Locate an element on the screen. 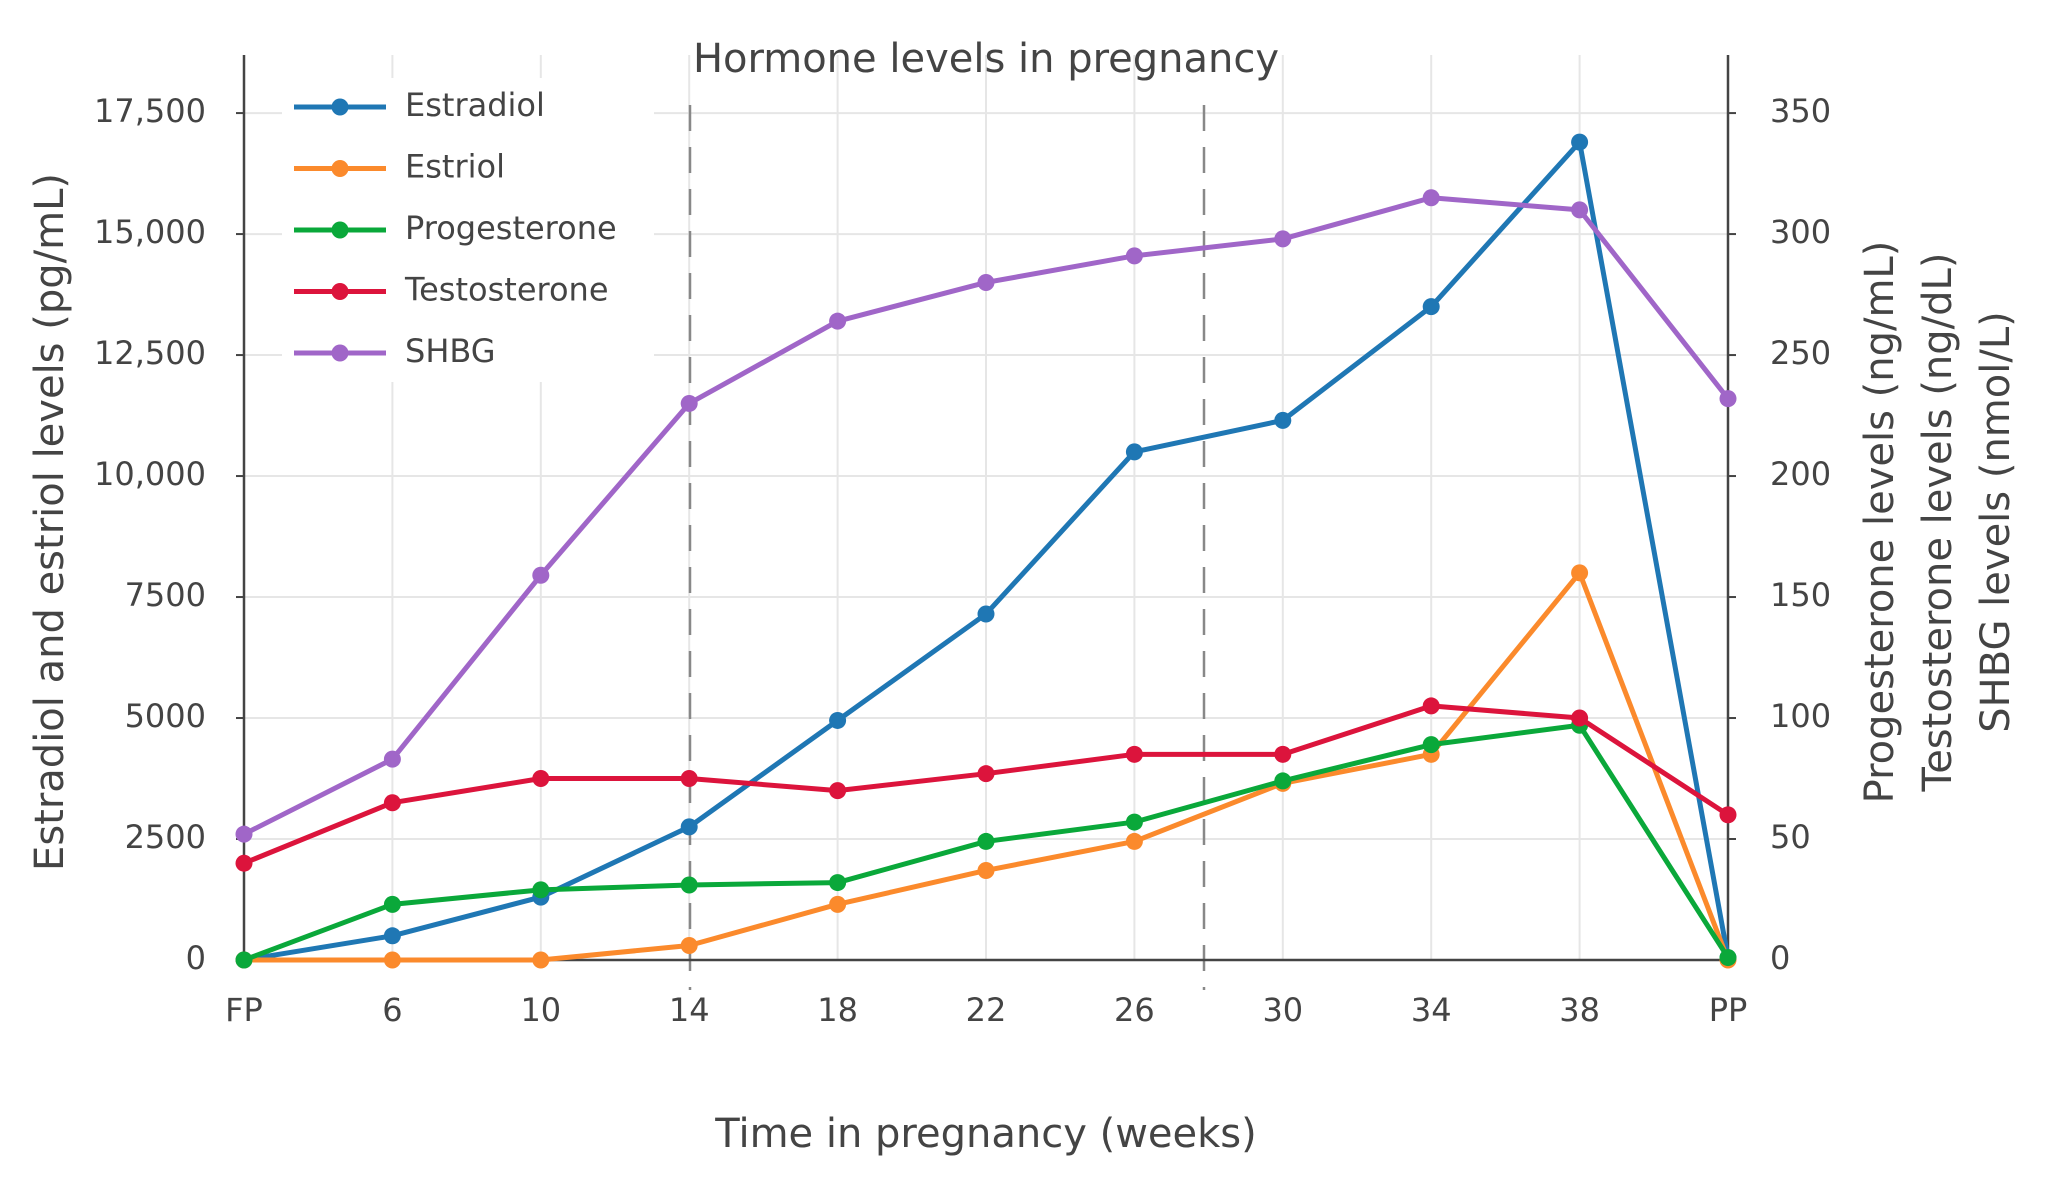  y2-axis-title: Progesterone levels (ng/mL) is located at coordinates (1880, 522).